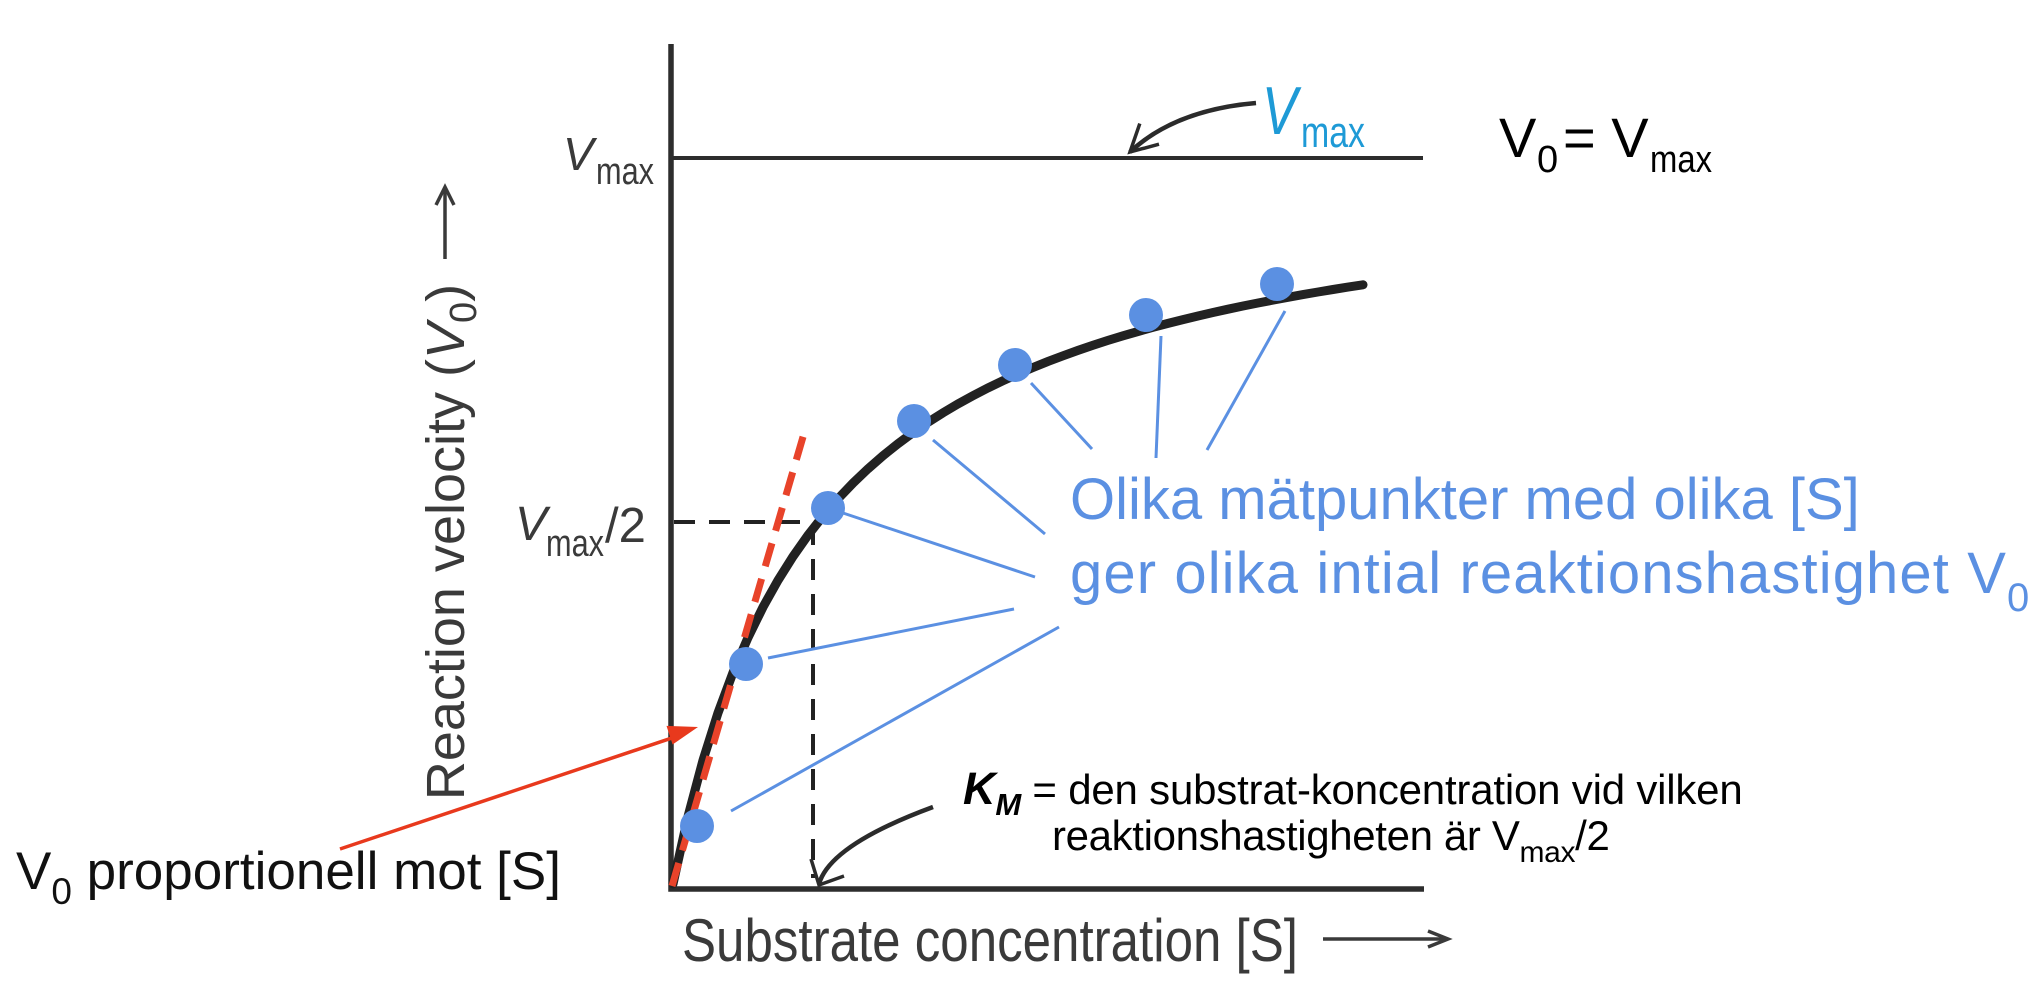 This screenshot has height=998, width=2042. I want to click on svg-text: Reaction velocity (V0), so click(450, 542).